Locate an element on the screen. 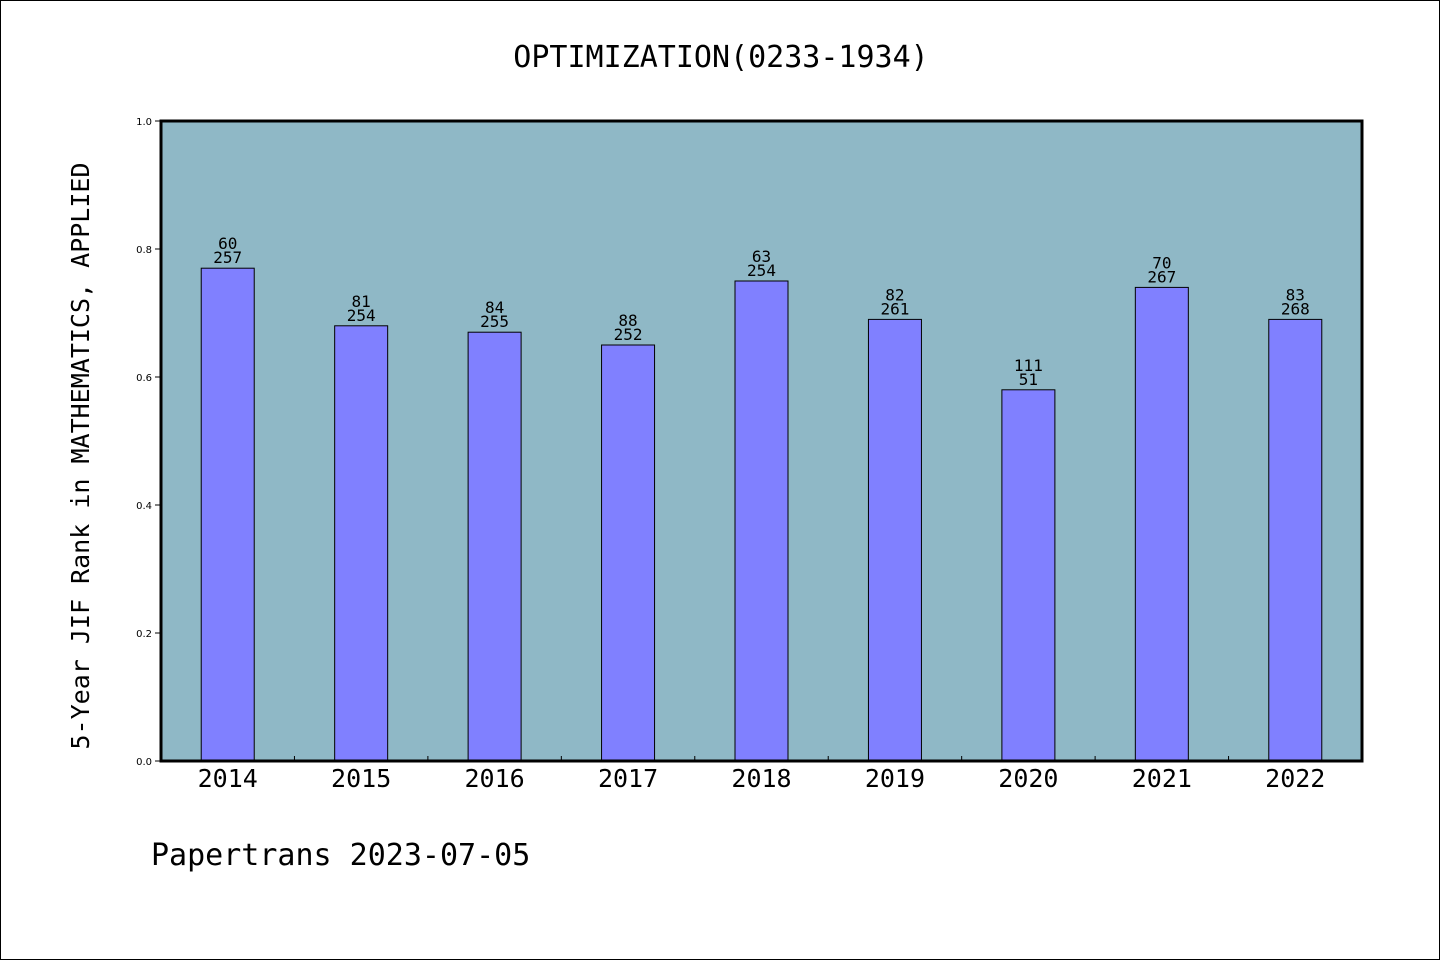  bar-label-total-2018: 254 is located at coordinates (761, 270).